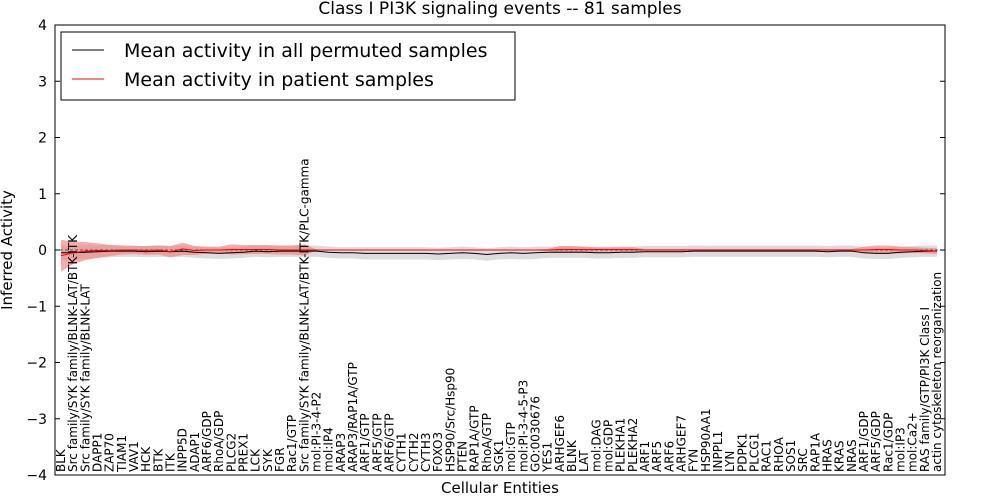 The width and height of the screenshot is (1000, 500). I want to click on x-category-label: mol:PI-3-4-P2, so click(317, 432).